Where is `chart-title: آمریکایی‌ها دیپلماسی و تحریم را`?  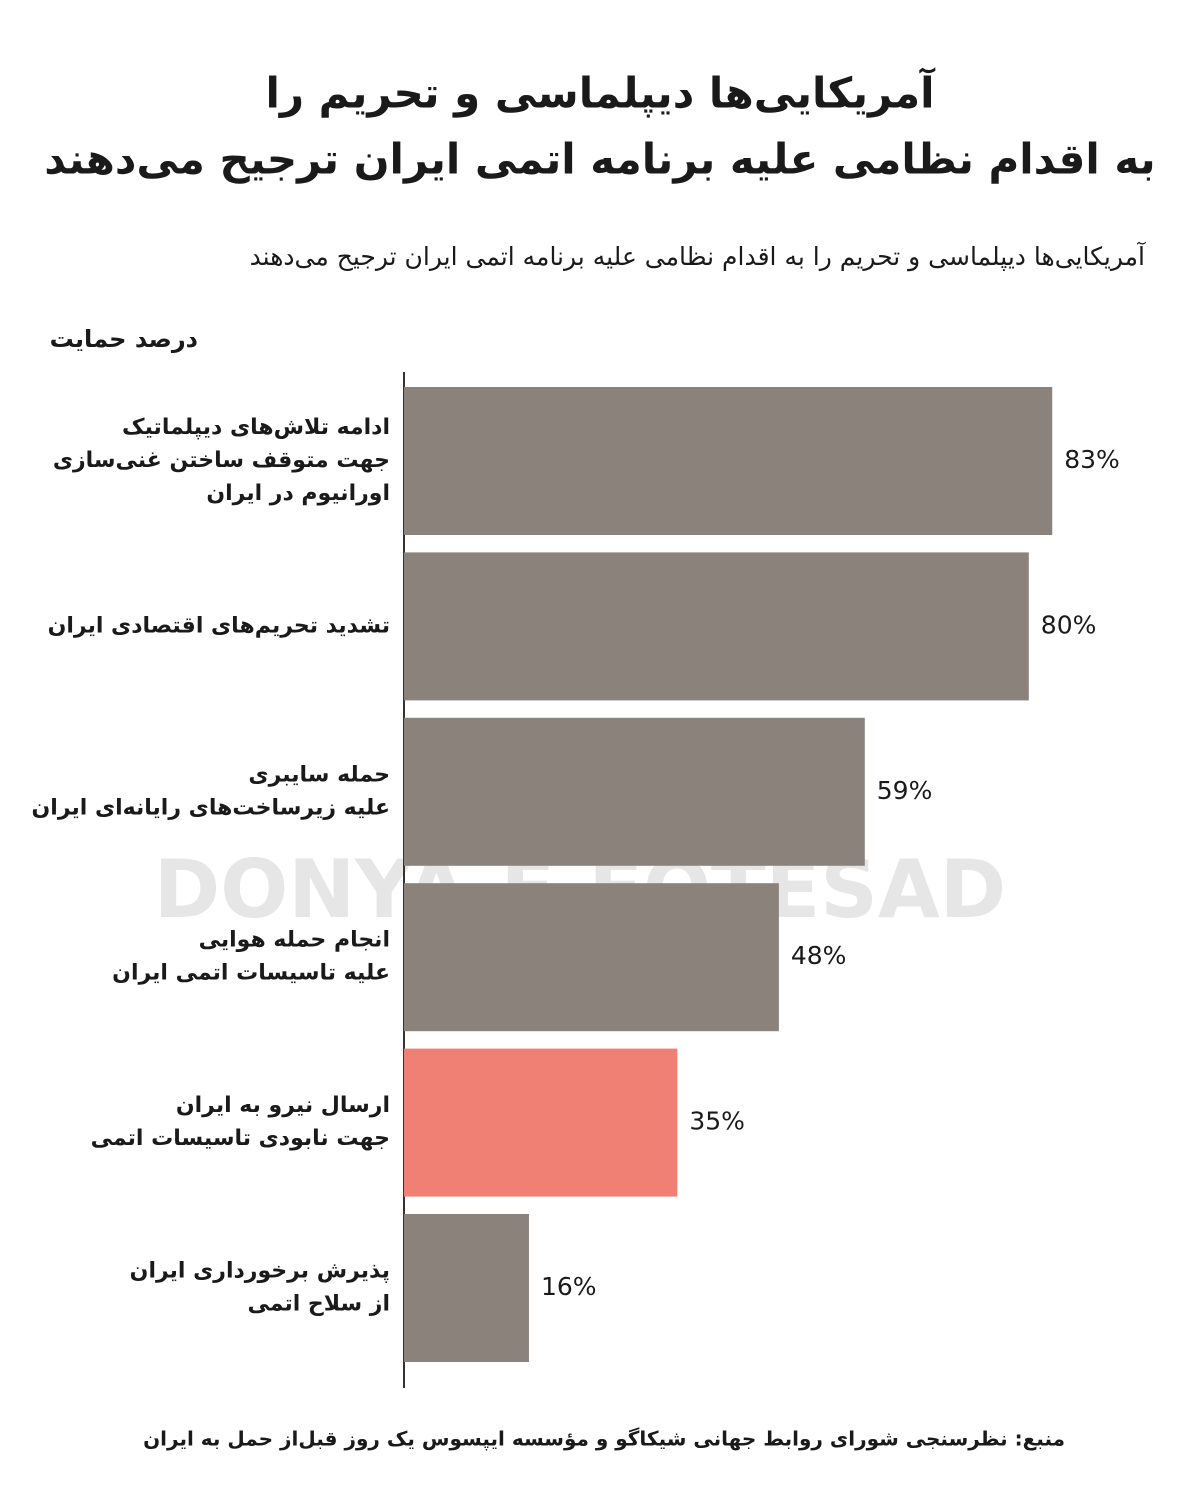 chart-title: آمریکایی‌ها دیپلماسی و تحریم را is located at coordinates (600, 93).